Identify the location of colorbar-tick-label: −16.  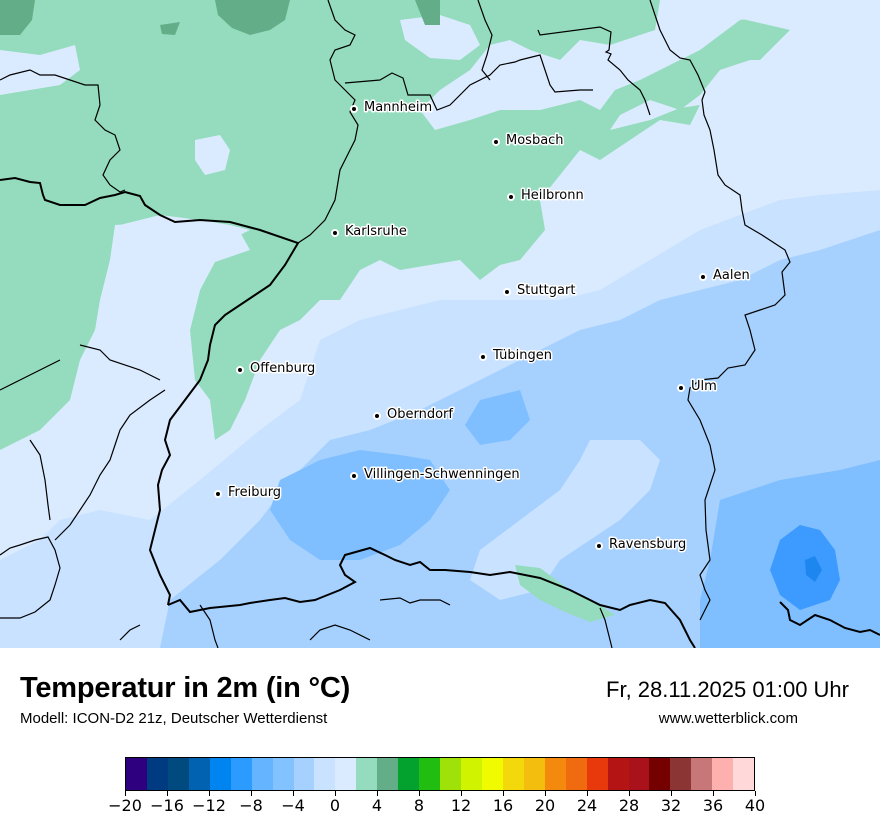
(167, 805).